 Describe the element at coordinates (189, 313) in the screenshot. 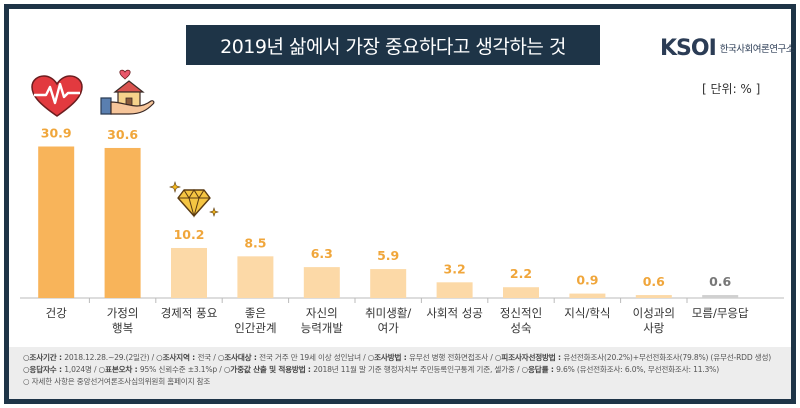

I see `category-label: 경제적 풍요` at that location.